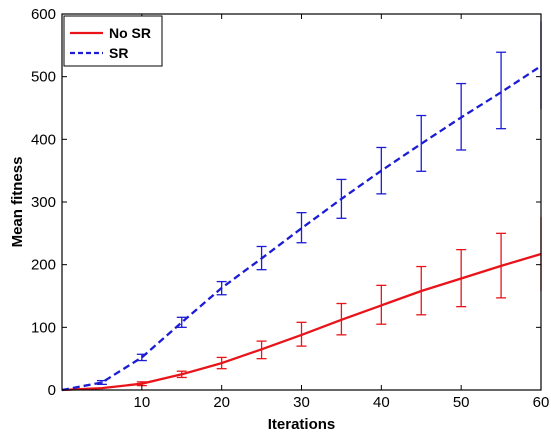  Describe the element at coordinates (130, 33) in the screenshot. I see `legend-label-no-sr: No SR` at that location.